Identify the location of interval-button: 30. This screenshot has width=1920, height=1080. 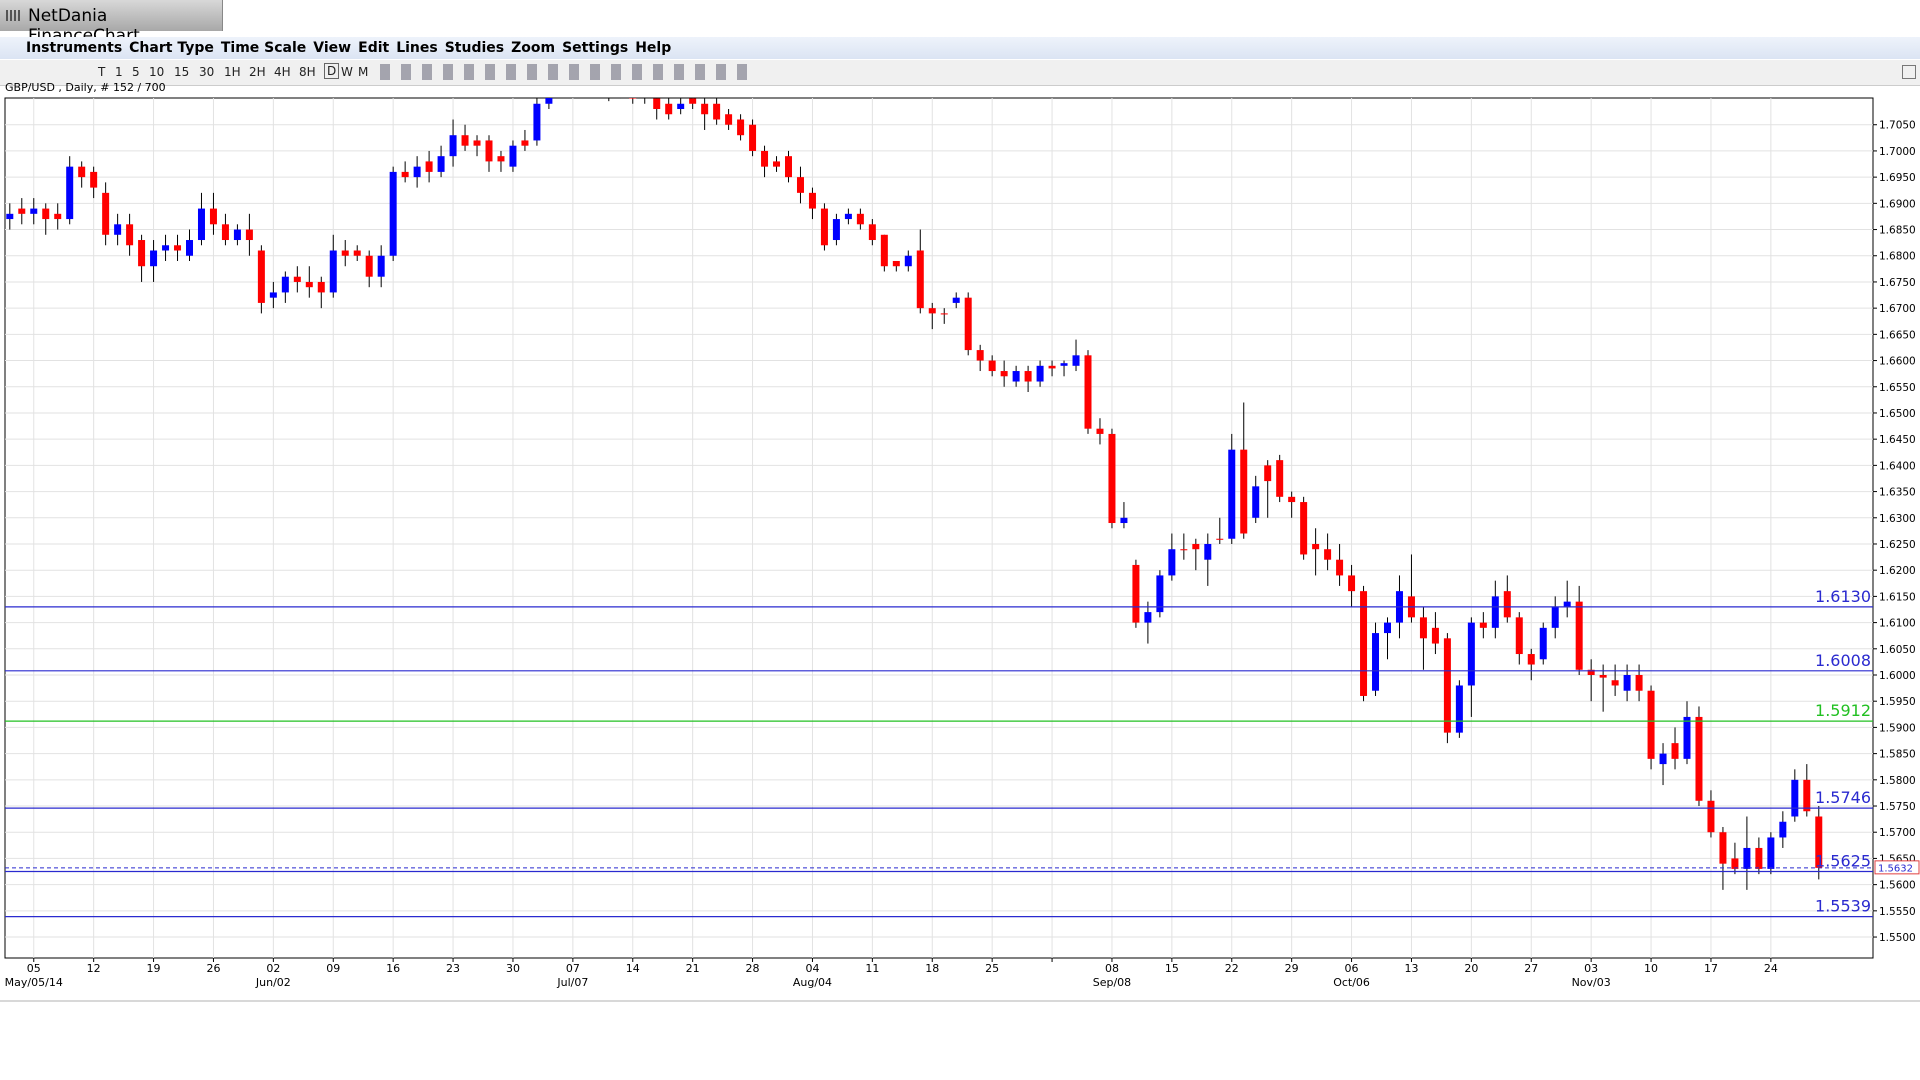
(207, 72).